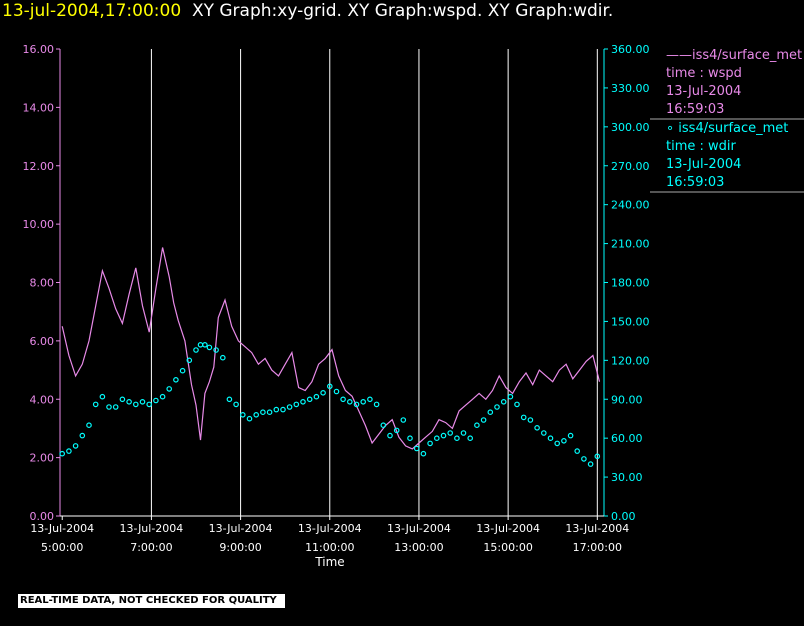 The width and height of the screenshot is (804, 626). What do you see at coordinates (701, 146) in the screenshot?
I see `legend-wdir-variable: time : wdir` at bounding box center [701, 146].